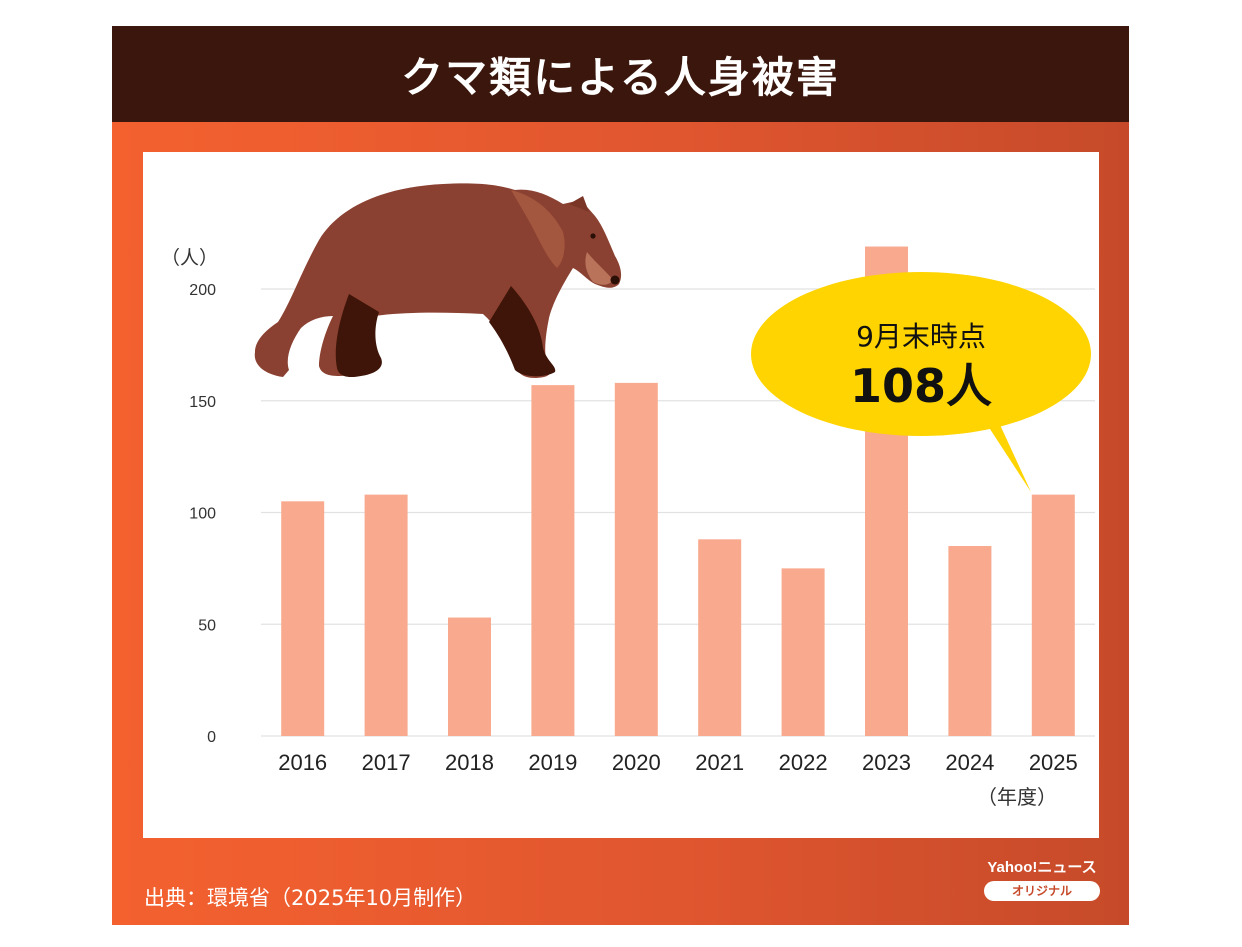 This screenshot has height=947, width=1242. What do you see at coordinates (921, 386) in the screenshot?
I see `callout-line2: 108人` at bounding box center [921, 386].